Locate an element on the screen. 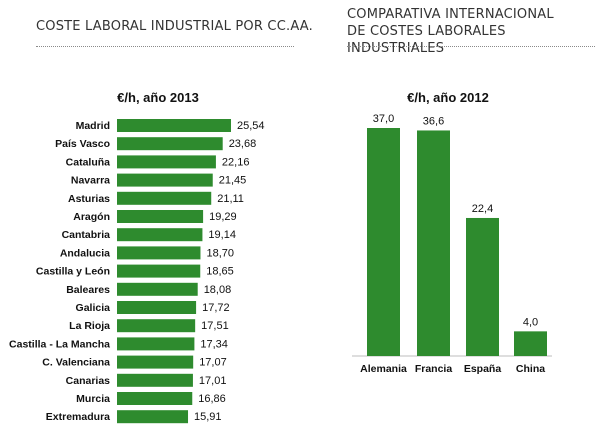  bar-china is located at coordinates (530, 343).